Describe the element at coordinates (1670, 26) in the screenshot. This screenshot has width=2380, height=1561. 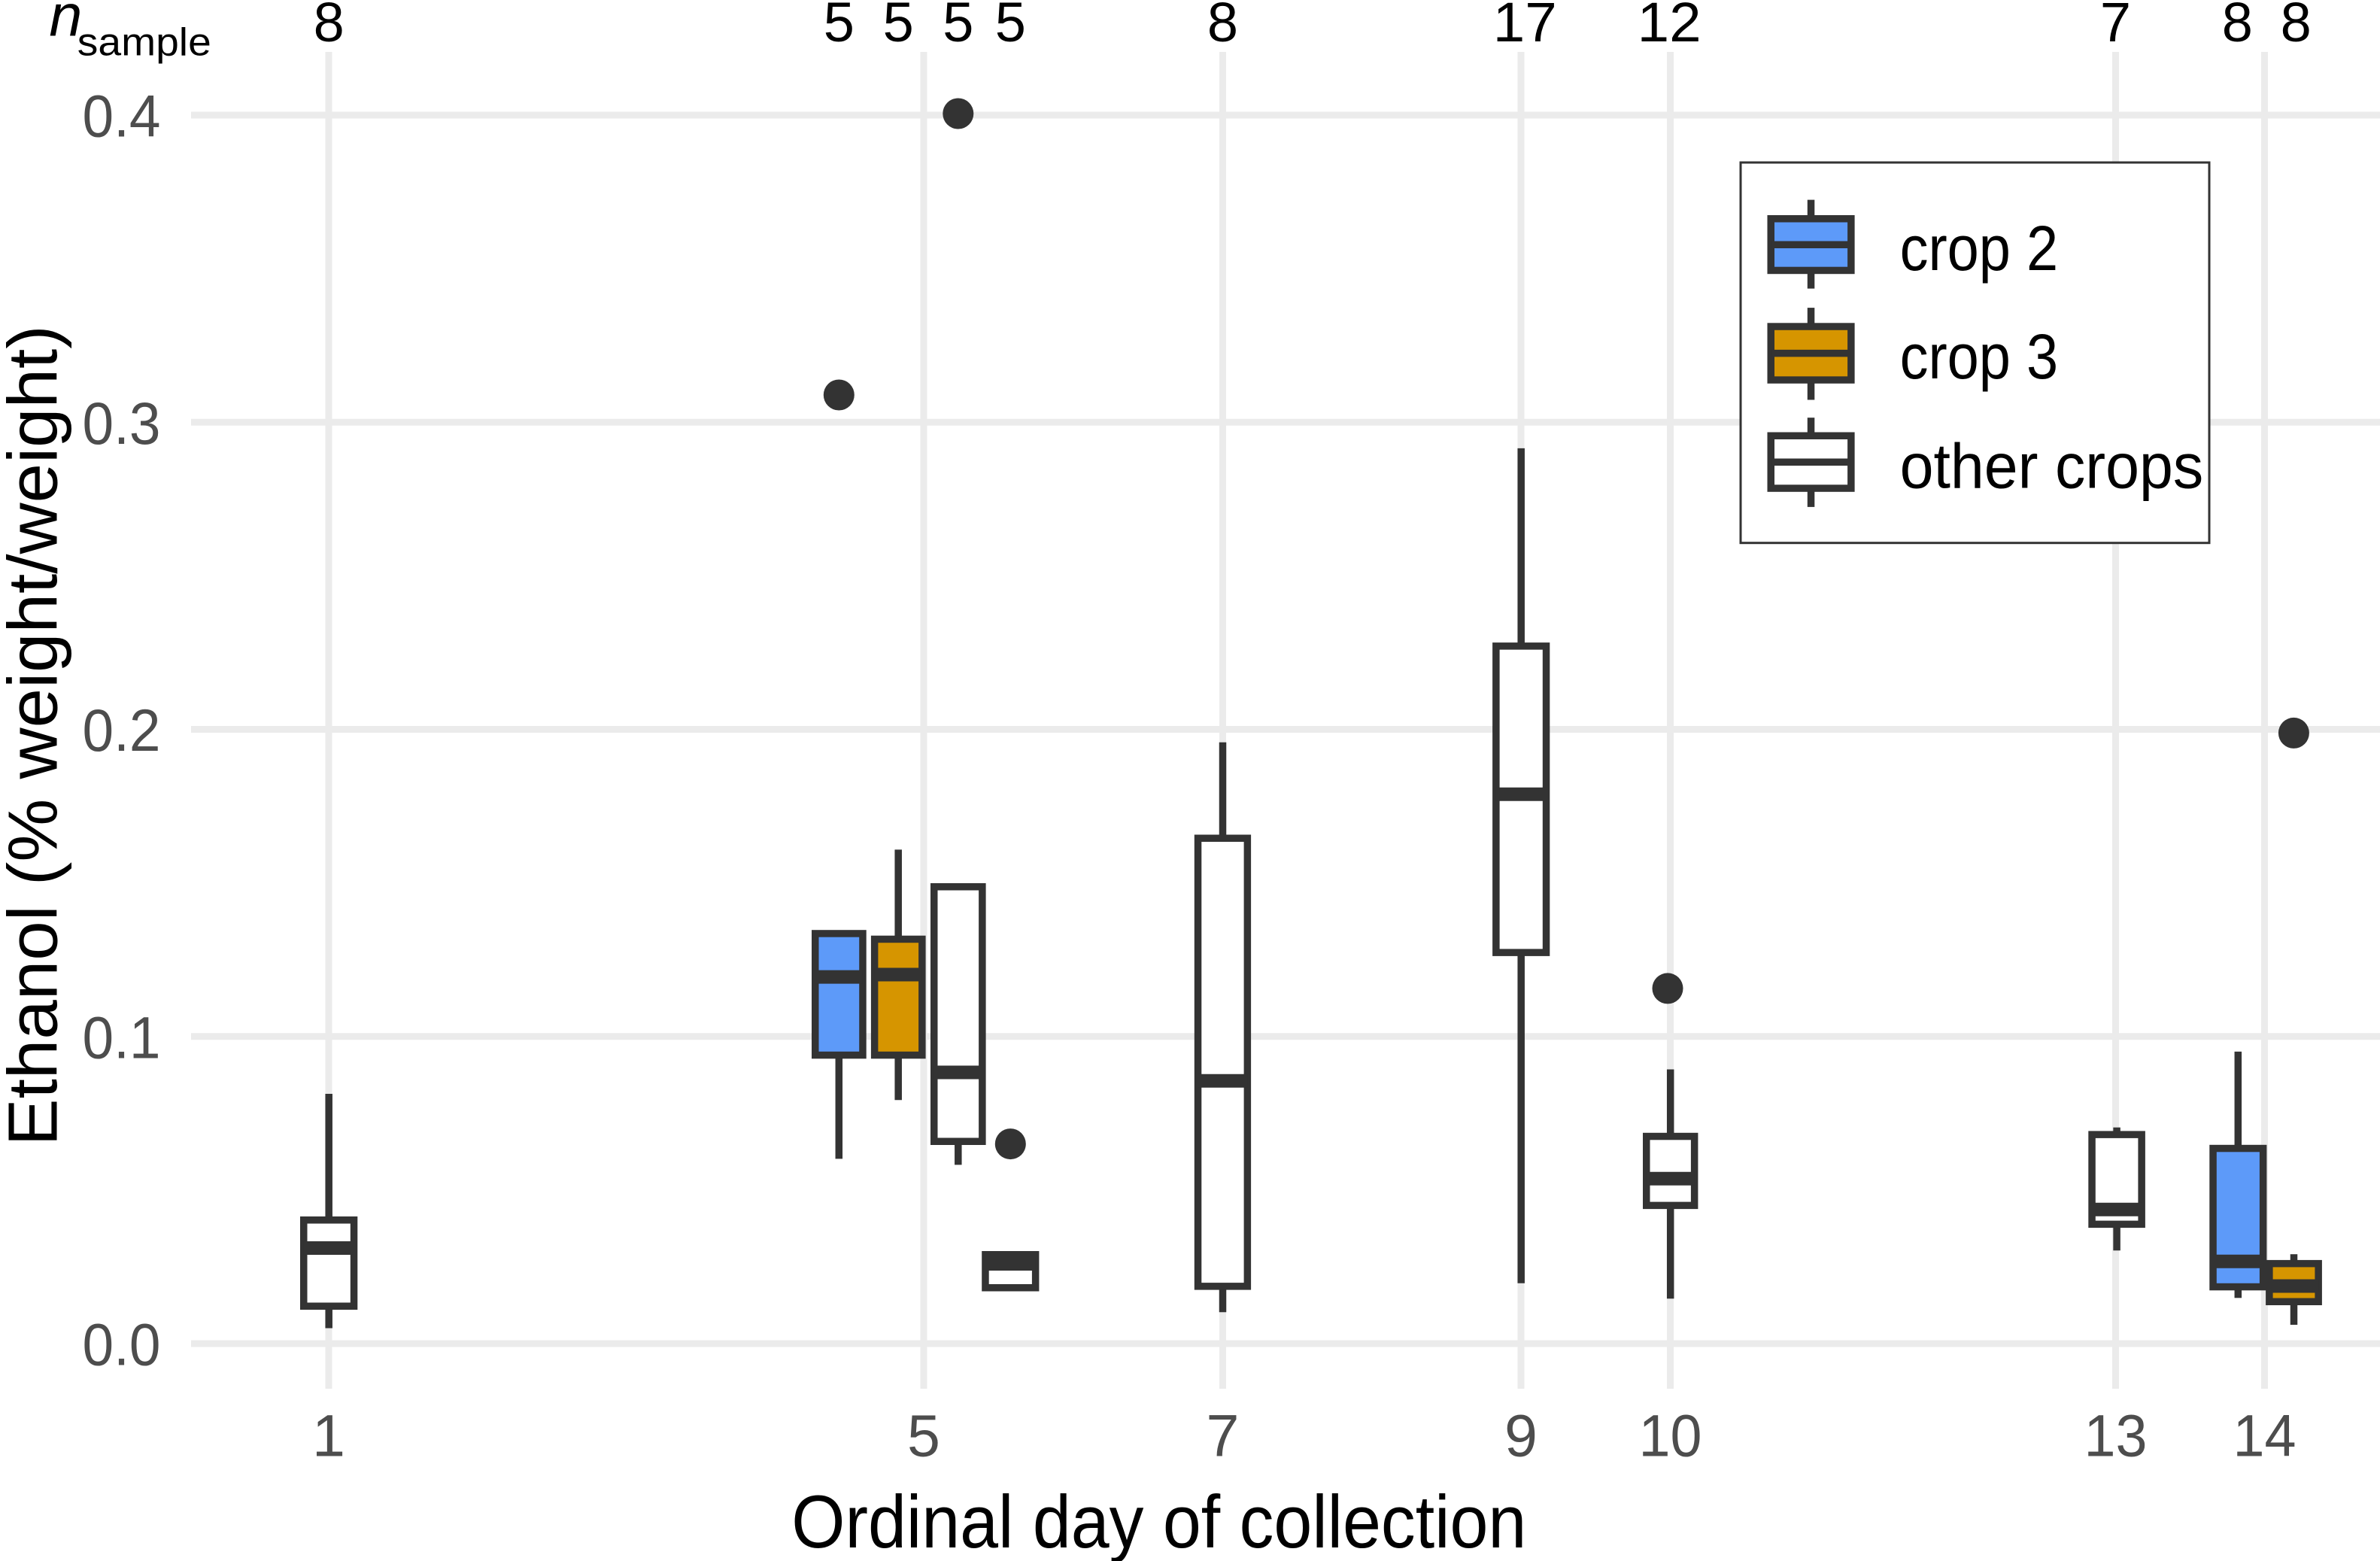
I see `svg-text: 12` at that location.